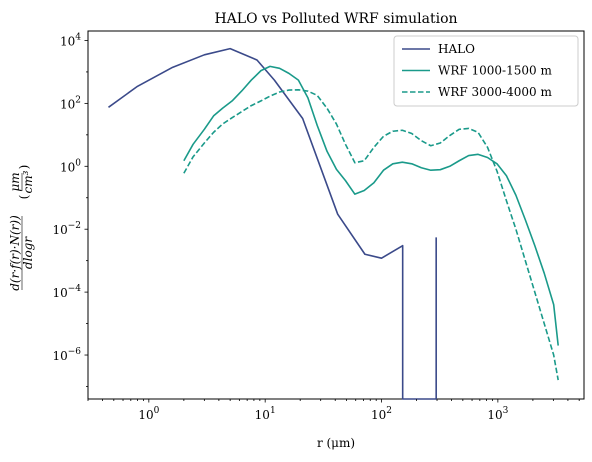 The height and width of the screenshot is (462, 592). Describe the element at coordinates (70, 103) in the screenshot. I see `y-tick-label-4: 10²` at that location.